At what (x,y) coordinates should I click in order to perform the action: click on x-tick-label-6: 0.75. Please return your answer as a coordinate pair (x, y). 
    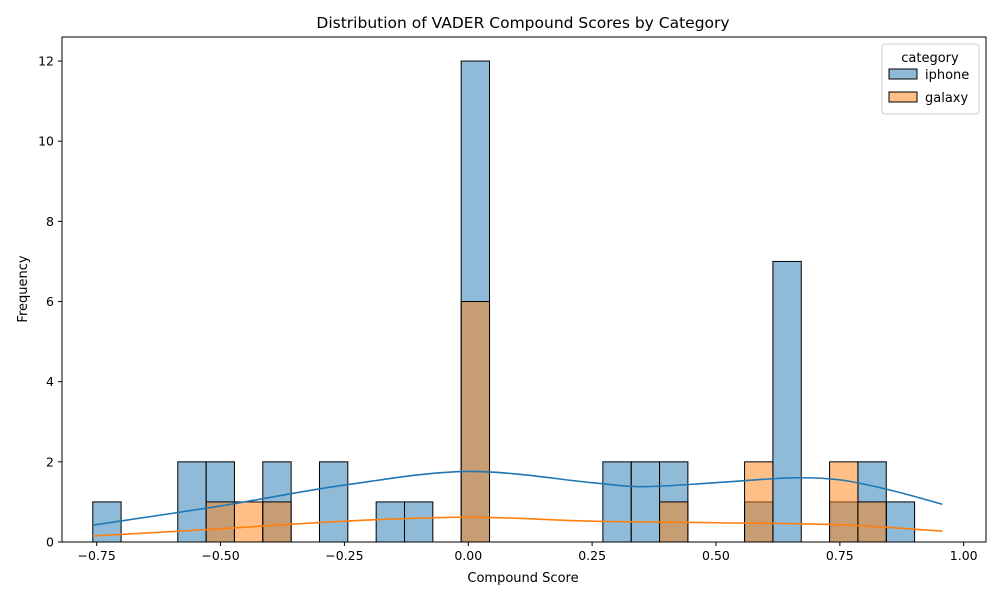
    Looking at the image, I should click on (840, 555).